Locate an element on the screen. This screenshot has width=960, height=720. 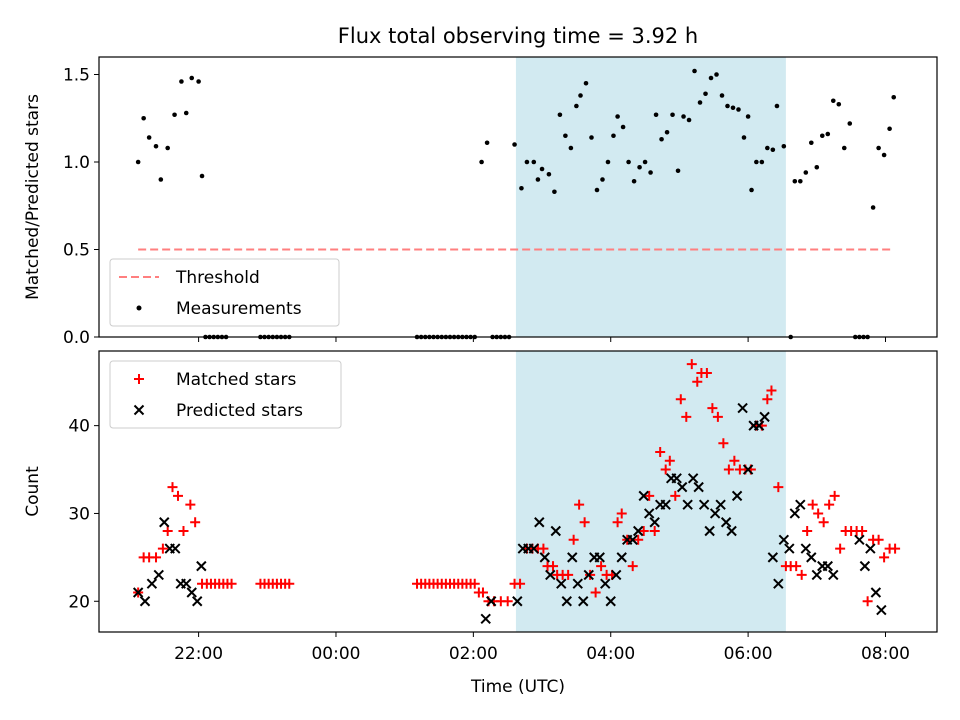
x-tick-label: 00:00 is located at coordinates (335, 654).